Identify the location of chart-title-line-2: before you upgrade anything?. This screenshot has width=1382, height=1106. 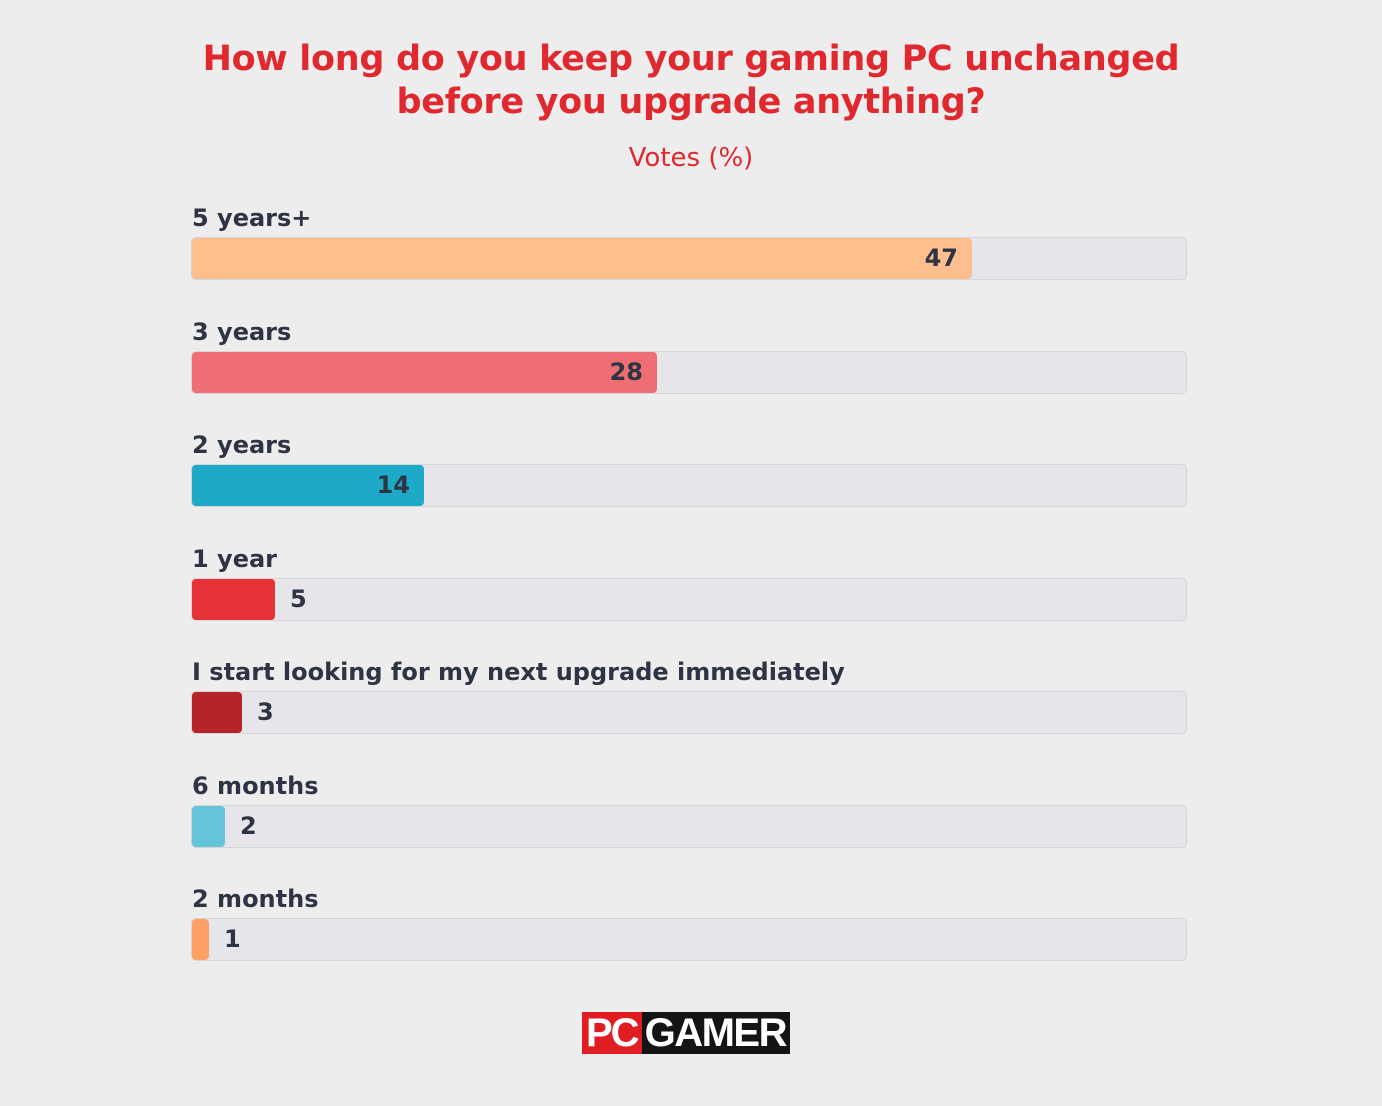
(691, 102).